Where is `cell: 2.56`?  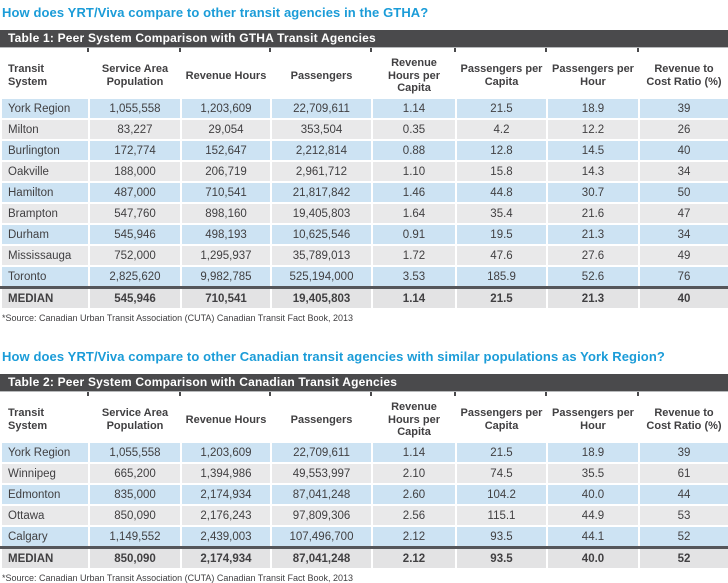 cell: 2.56 is located at coordinates (414, 515).